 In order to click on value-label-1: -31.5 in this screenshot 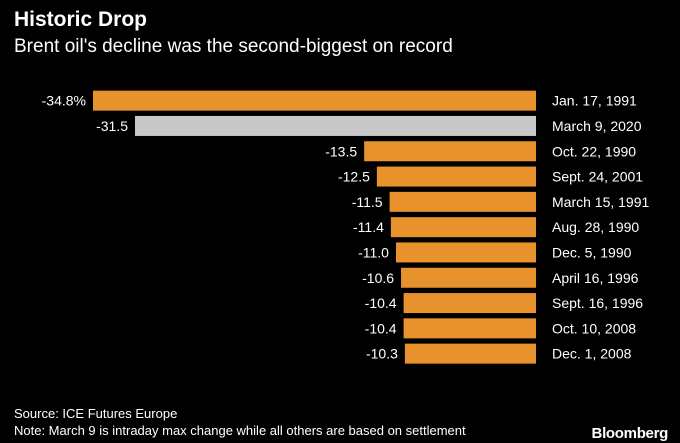, I will do `click(112, 126)`.